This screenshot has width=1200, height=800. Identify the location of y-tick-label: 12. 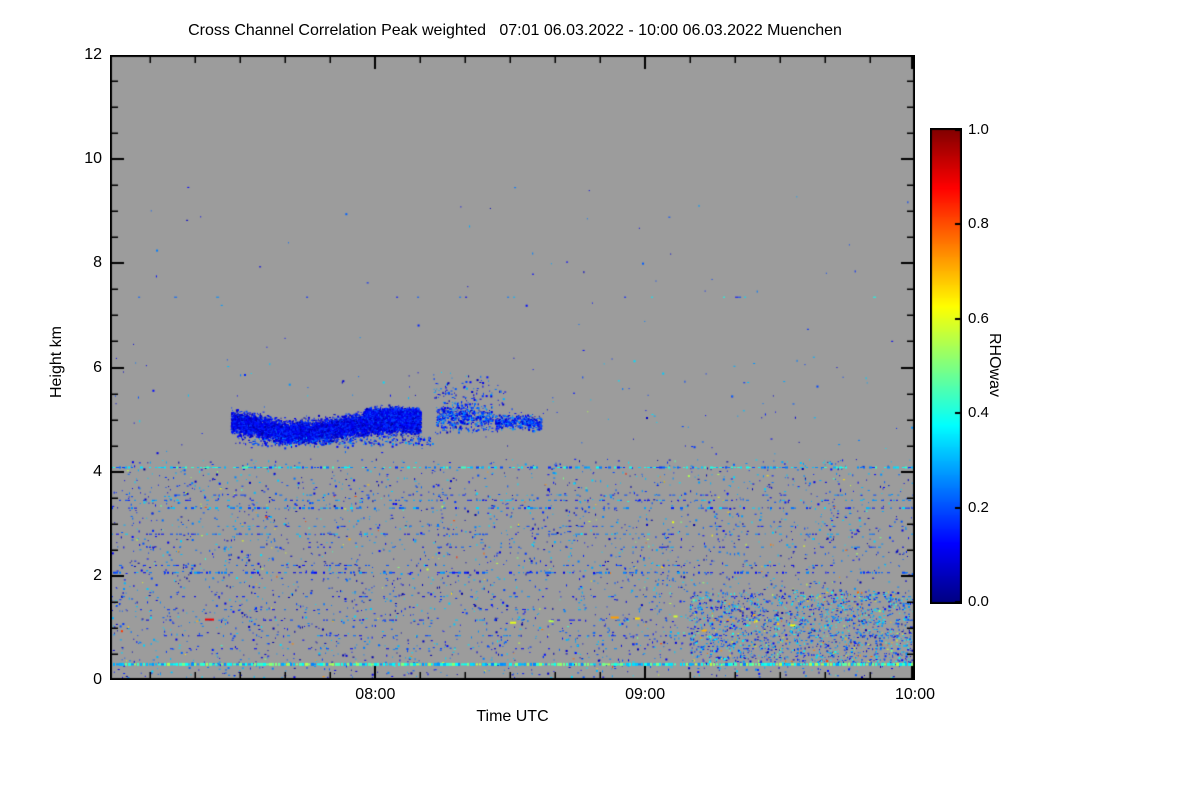
(93, 54).